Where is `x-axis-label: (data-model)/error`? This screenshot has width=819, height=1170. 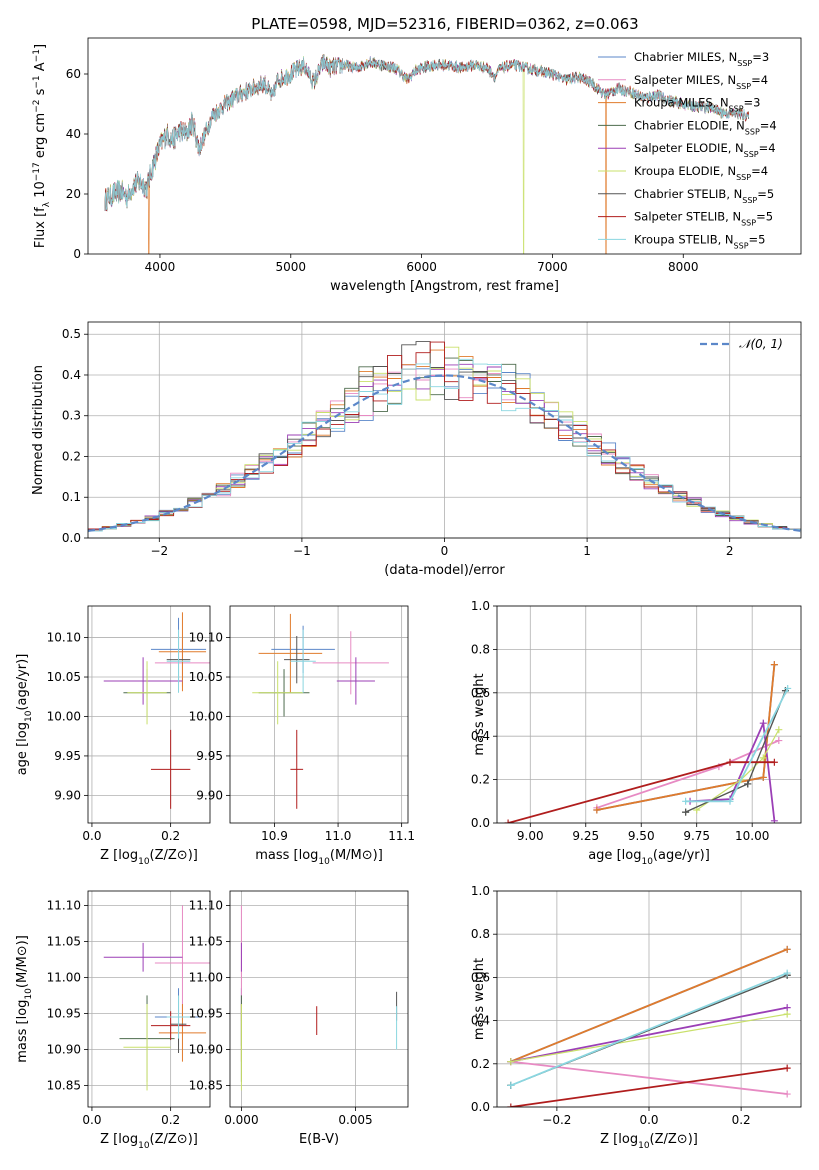 x-axis-label: (data-model)/error is located at coordinates (444, 570).